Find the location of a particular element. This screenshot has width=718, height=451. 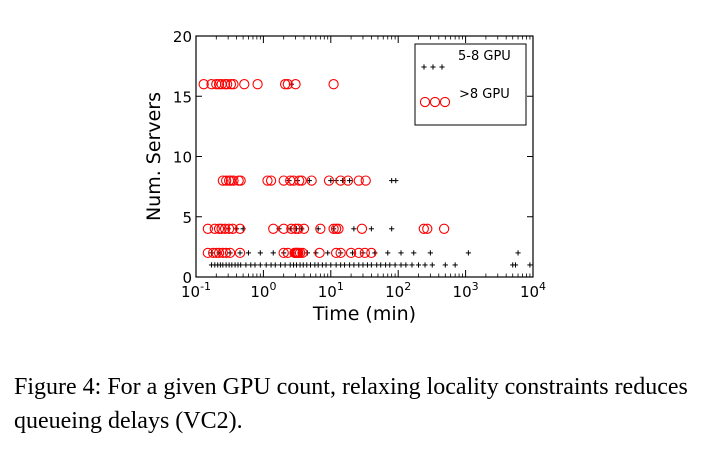

legend-label-5-8-gpu: 5-8 GPU is located at coordinates (484, 56).